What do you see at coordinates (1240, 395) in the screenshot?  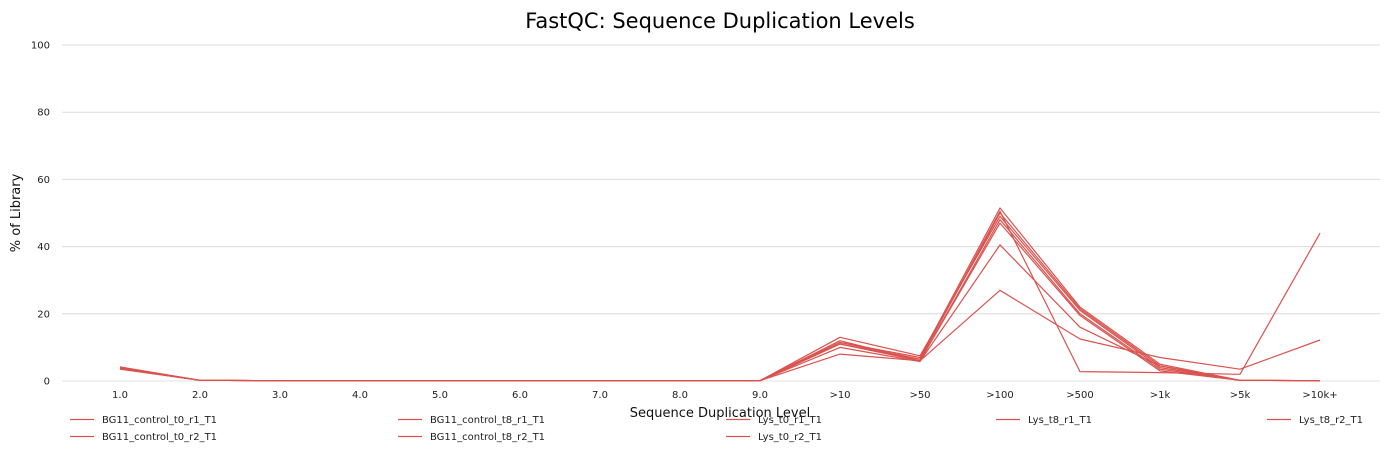 I see `x-tick-label: >5k` at bounding box center [1240, 395].